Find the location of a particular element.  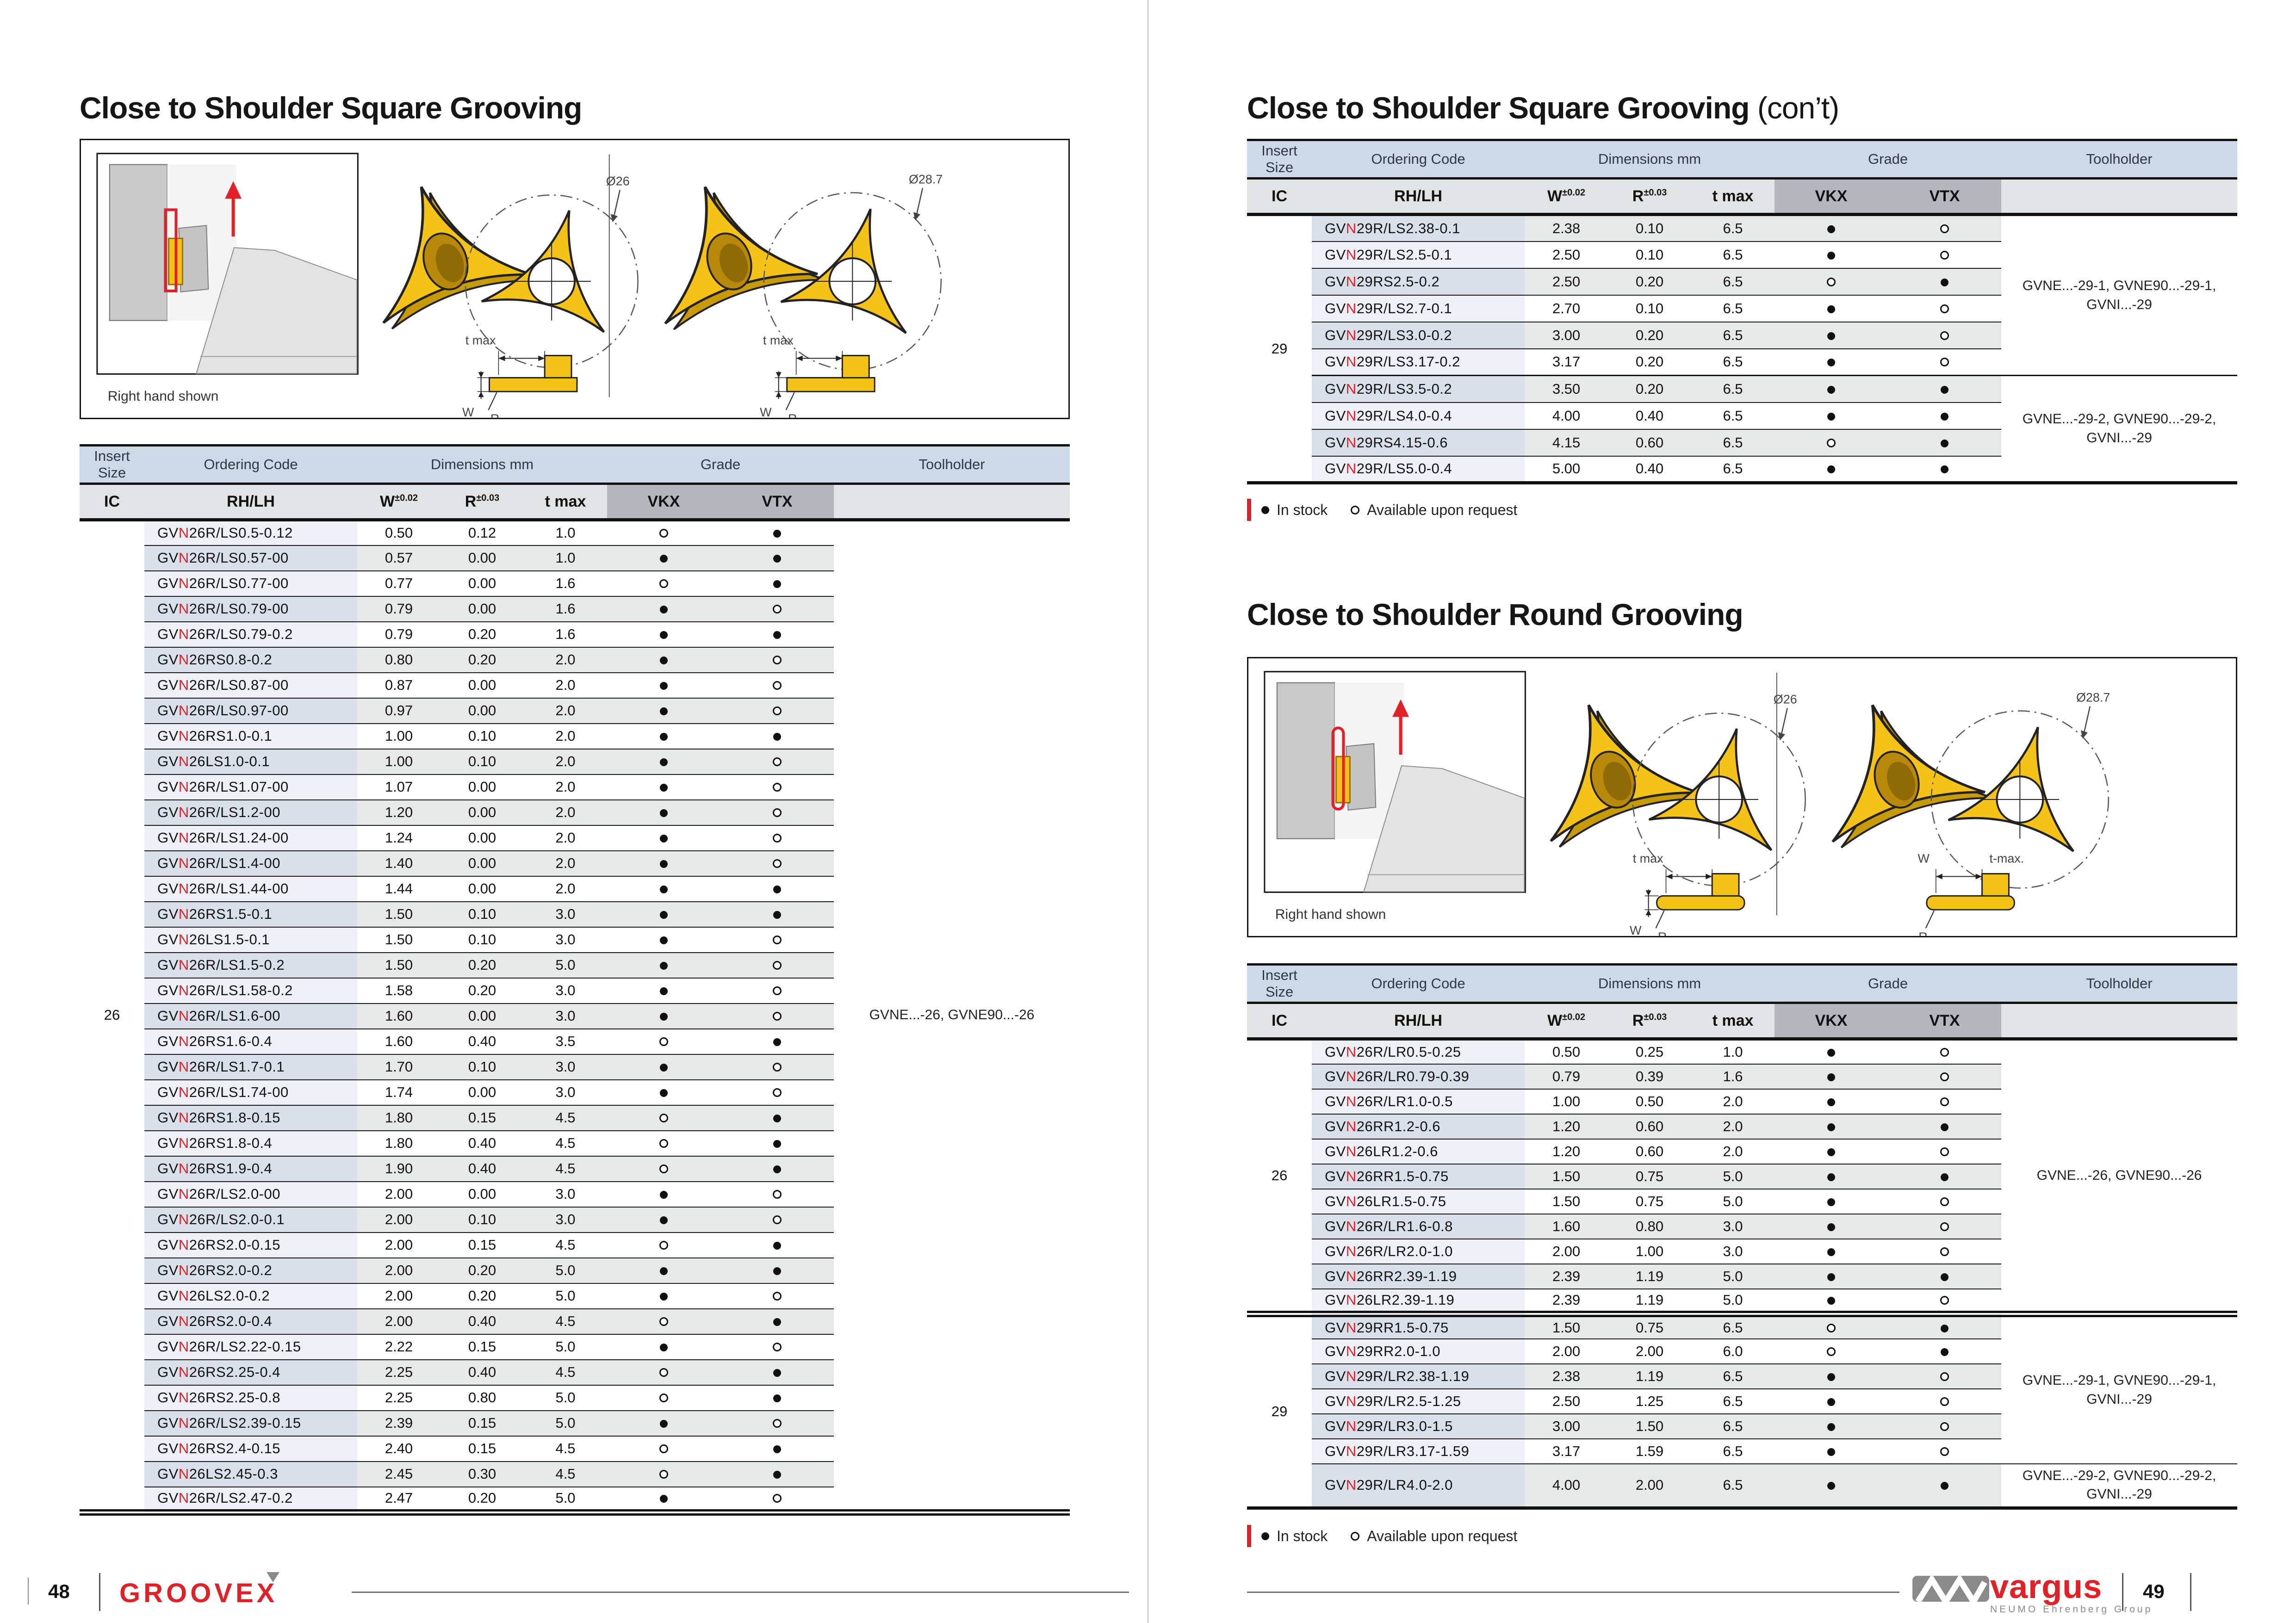

ordering-code-cell: GVN26R/LR1.0-0.5 is located at coordinates (1419, 1102).